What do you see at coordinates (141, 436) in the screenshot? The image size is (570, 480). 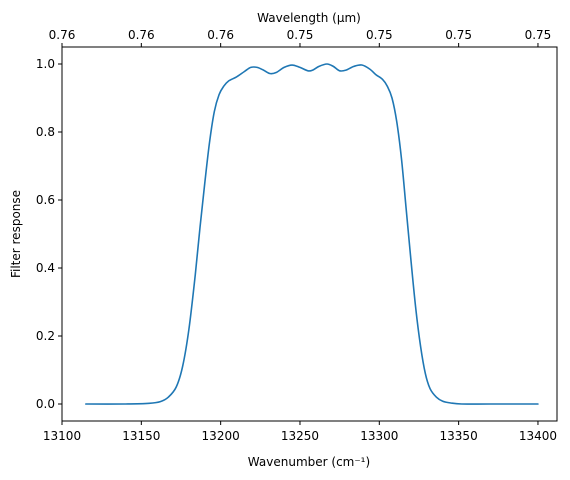 I see `x-tick-label: 13150` at bounding box center [141, 436].